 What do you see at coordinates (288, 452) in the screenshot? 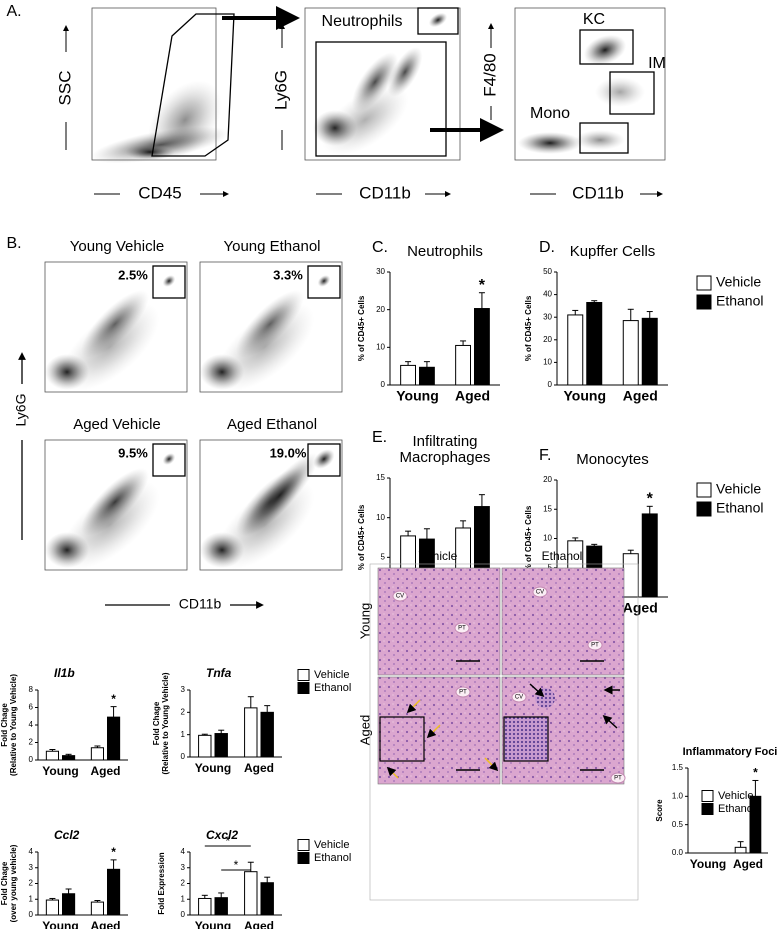
I see `label: 19.0%` at bounding box center [288, 452].